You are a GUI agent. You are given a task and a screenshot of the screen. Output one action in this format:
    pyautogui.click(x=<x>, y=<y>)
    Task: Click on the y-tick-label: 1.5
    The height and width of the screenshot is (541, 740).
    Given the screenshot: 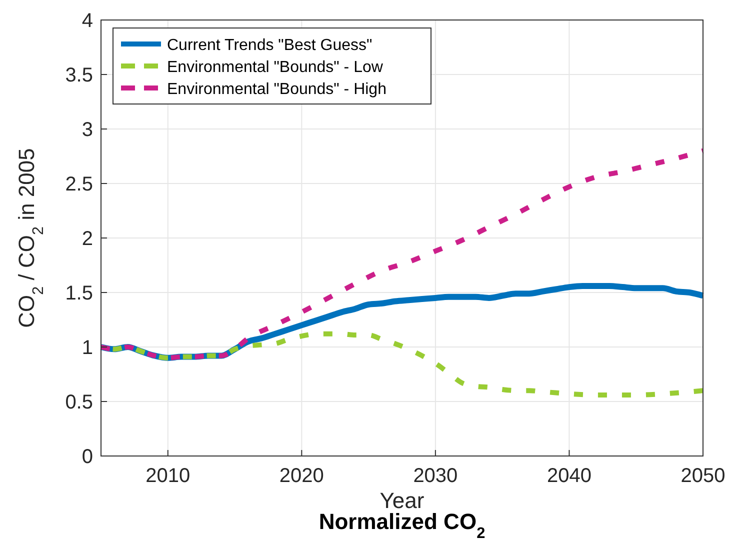 What is the action you would take?
    pyautogui.click(x=79, y=293)
    